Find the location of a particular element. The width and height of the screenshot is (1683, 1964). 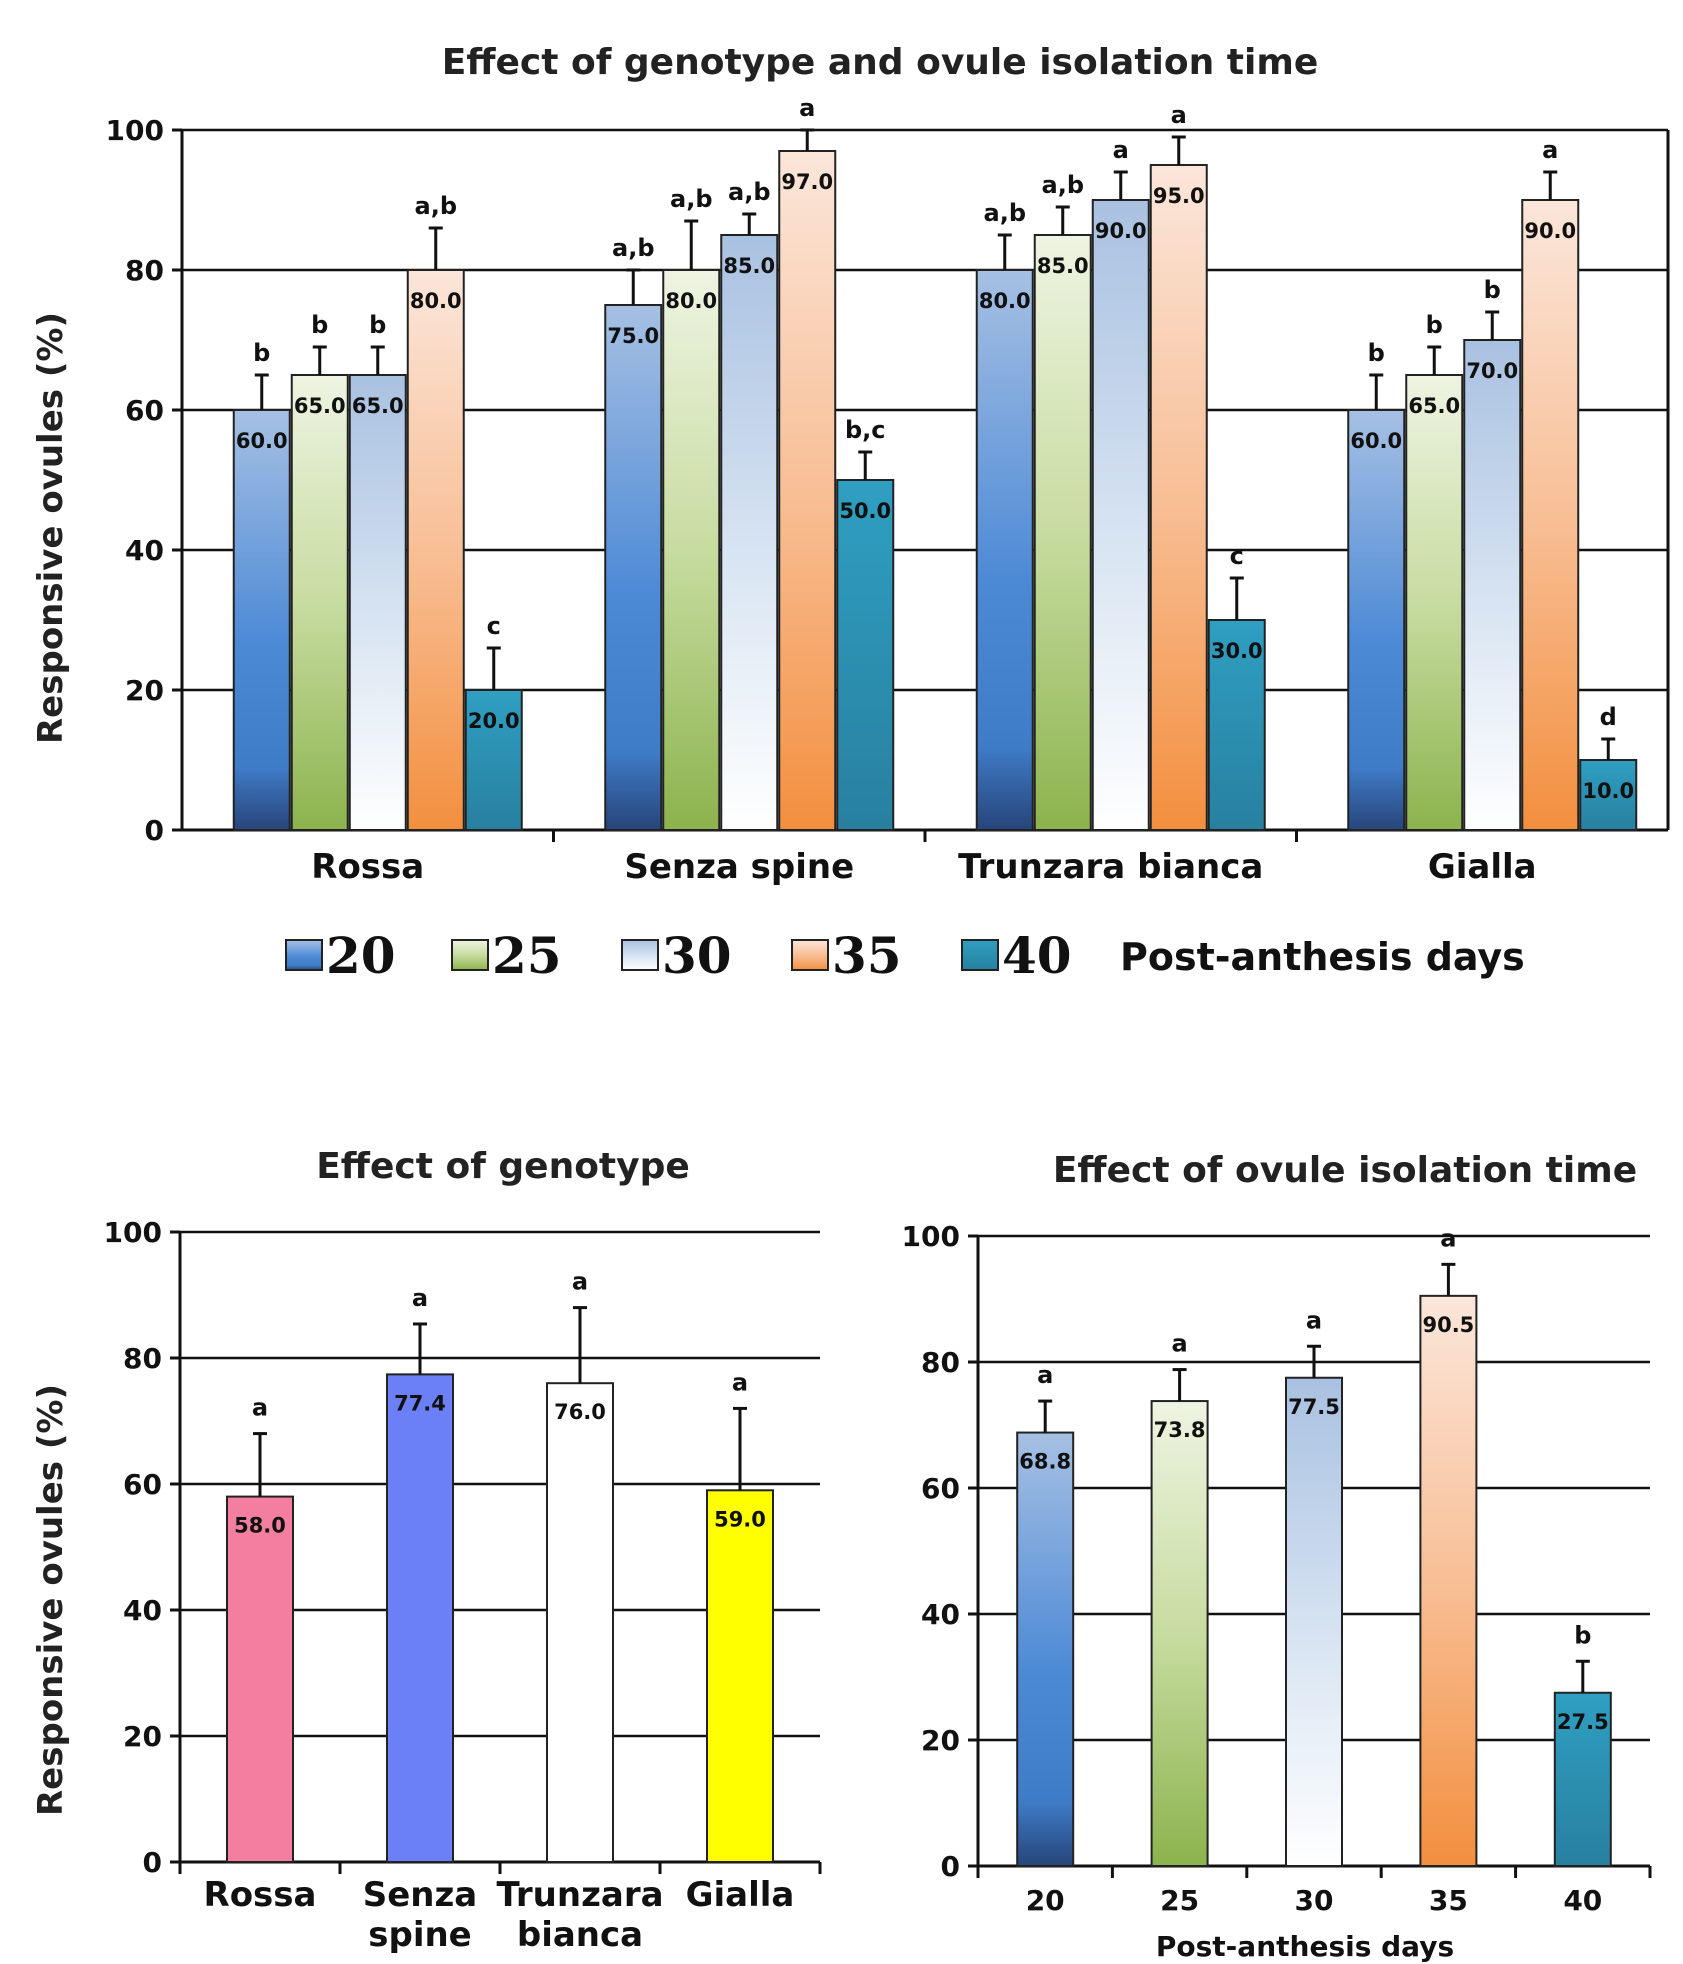

category-label: 30 is located at coordinates (1314, 1900).